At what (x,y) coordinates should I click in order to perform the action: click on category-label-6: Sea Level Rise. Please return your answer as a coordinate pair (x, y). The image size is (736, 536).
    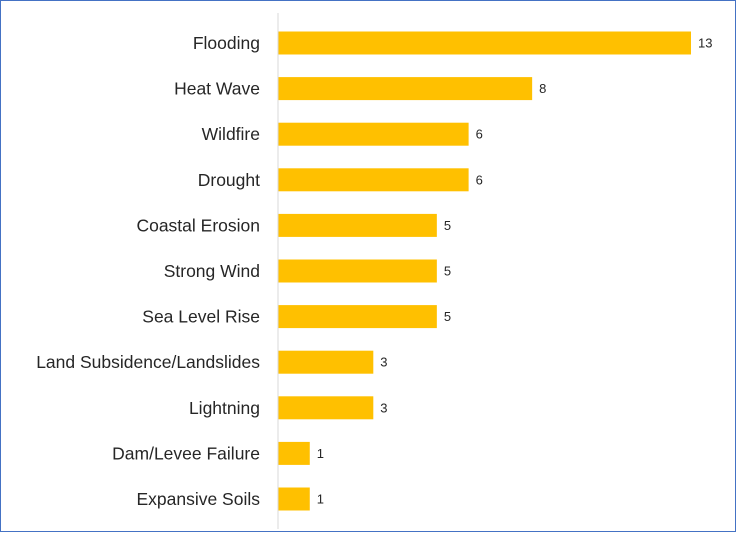
    Looking at the image, I should click on (201, 317).